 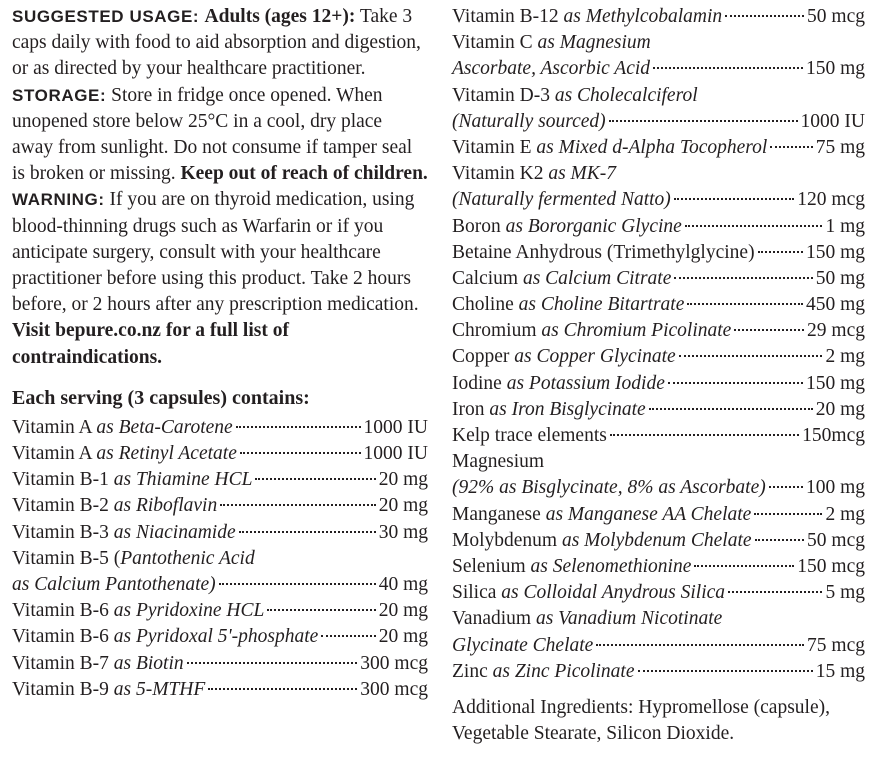 I want to click on ingredient-row: Selenium as Selenomethionine 150 mcg, so click(x=658, y=567).